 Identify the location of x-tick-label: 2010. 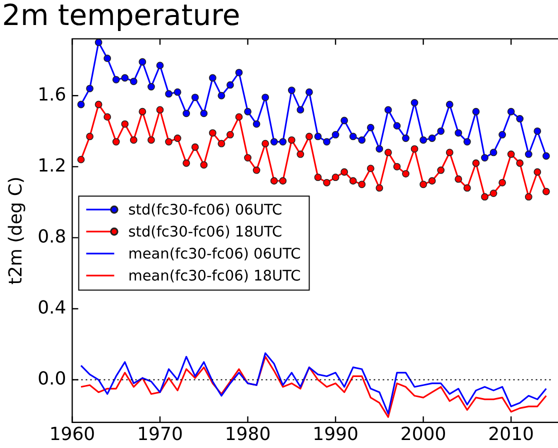
(511, 434).